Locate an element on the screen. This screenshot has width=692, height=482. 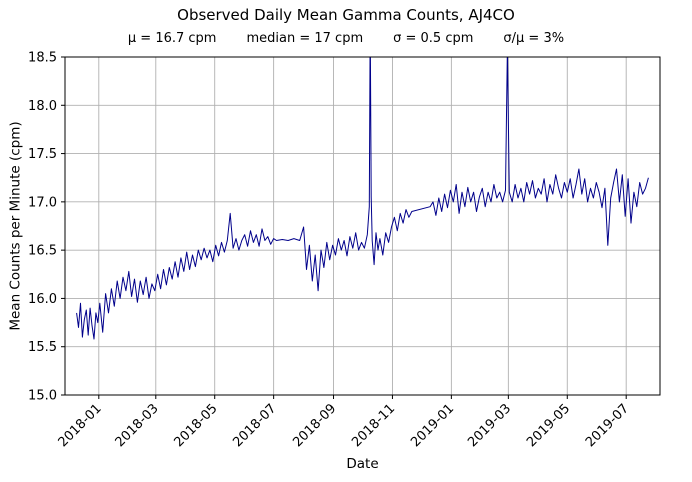
y-tick-label: 16.5 is located at coordinates (42, 251).